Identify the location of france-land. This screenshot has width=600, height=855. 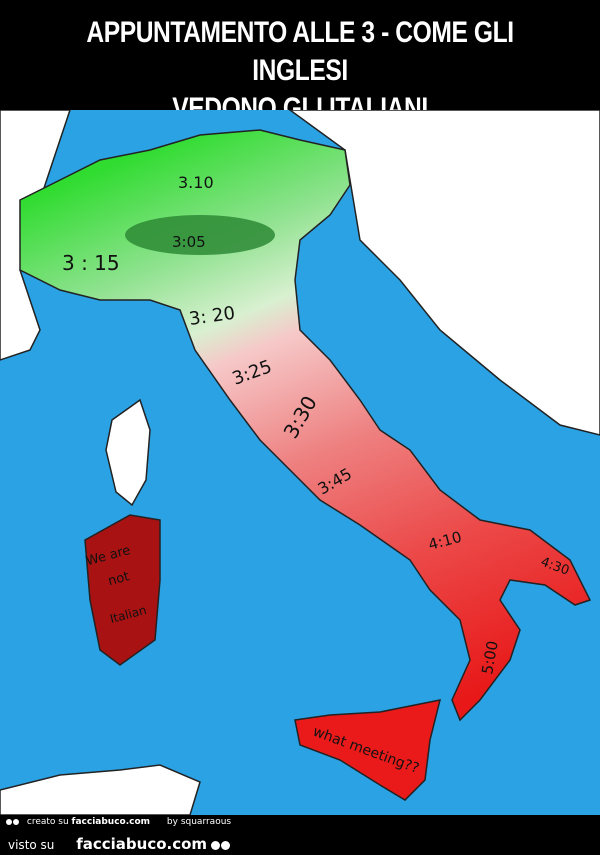
(35, 235).